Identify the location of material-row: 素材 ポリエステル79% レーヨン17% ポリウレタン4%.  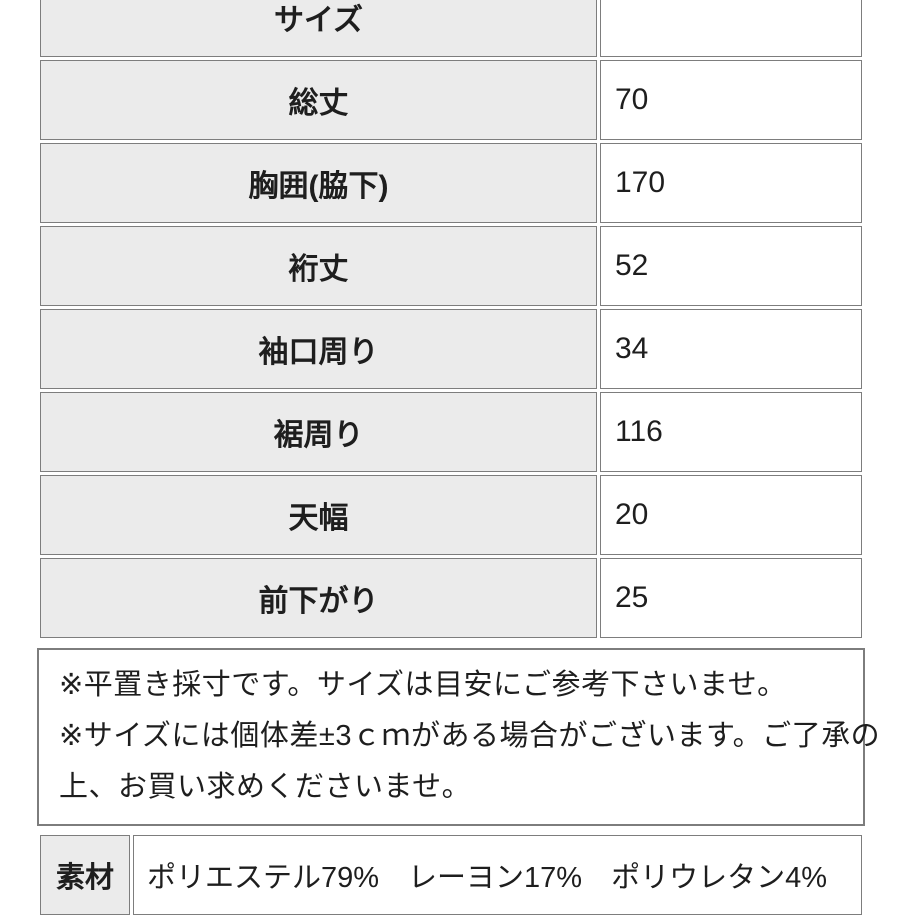
(451, 875).